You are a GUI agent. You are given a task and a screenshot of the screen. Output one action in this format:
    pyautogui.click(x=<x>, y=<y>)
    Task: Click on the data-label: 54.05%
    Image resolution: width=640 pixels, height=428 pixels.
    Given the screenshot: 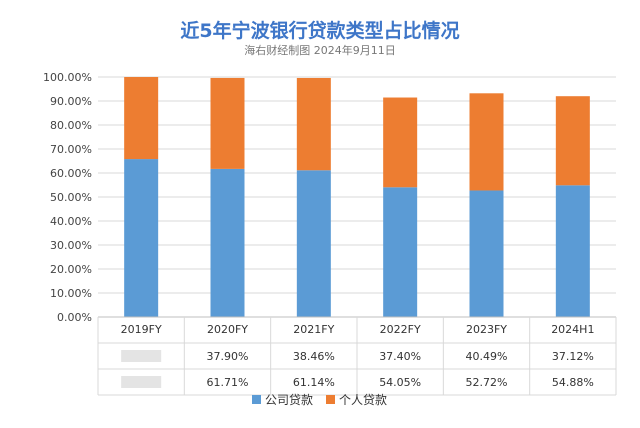 What is the action you would take?
    pyautogui.click(x=400, y=382)
    